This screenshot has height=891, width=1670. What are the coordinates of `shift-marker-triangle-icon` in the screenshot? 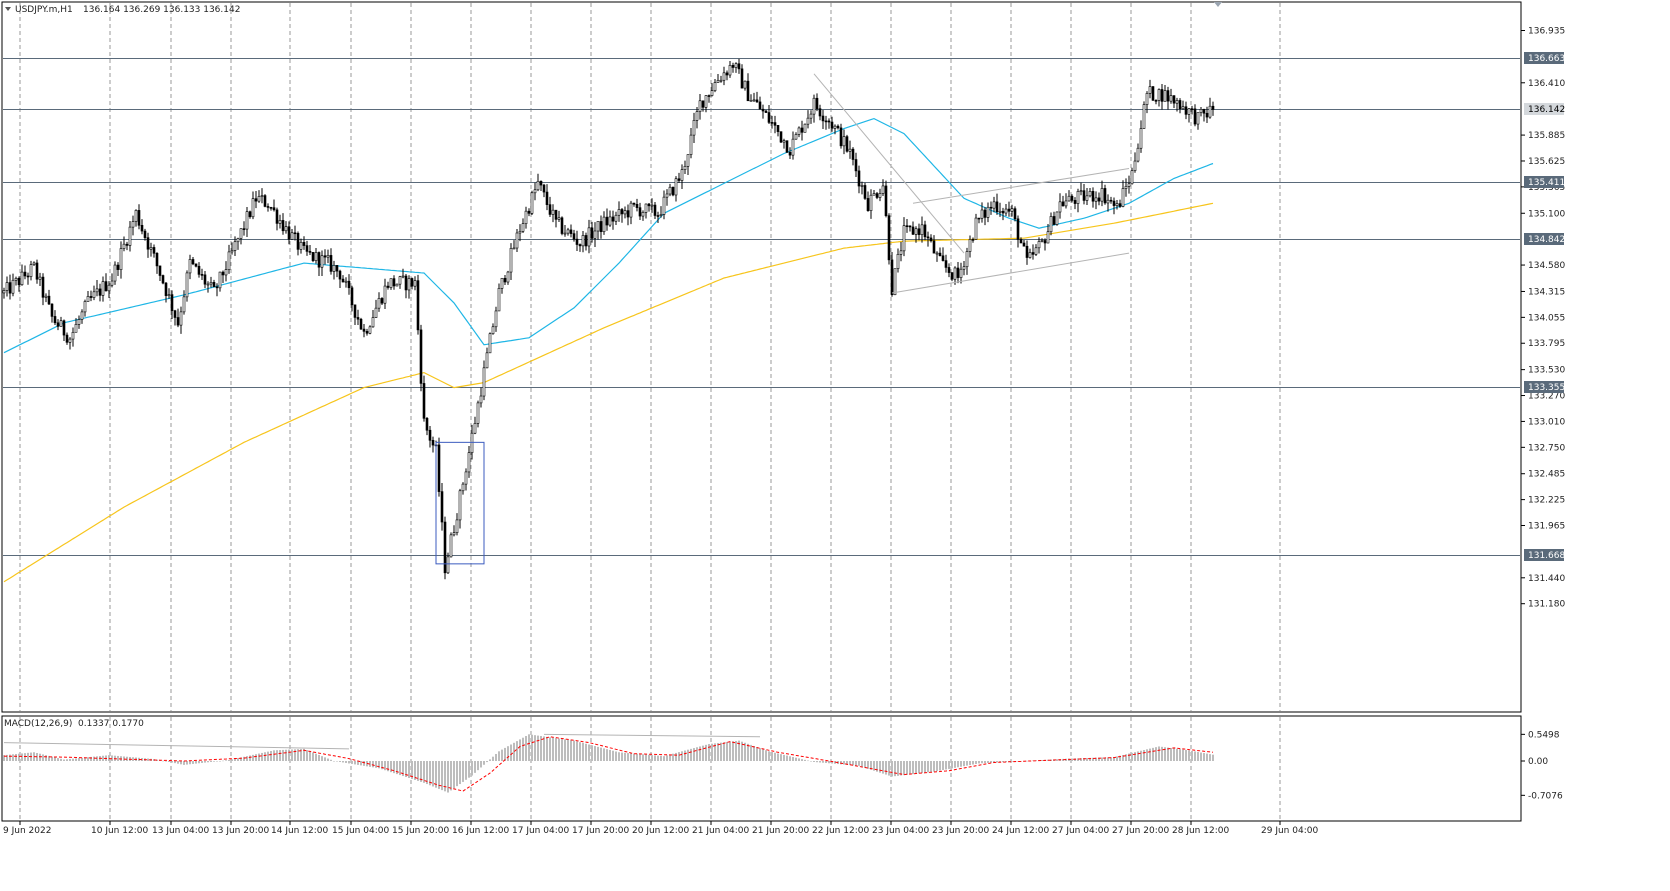 It's located at (1218, 4).